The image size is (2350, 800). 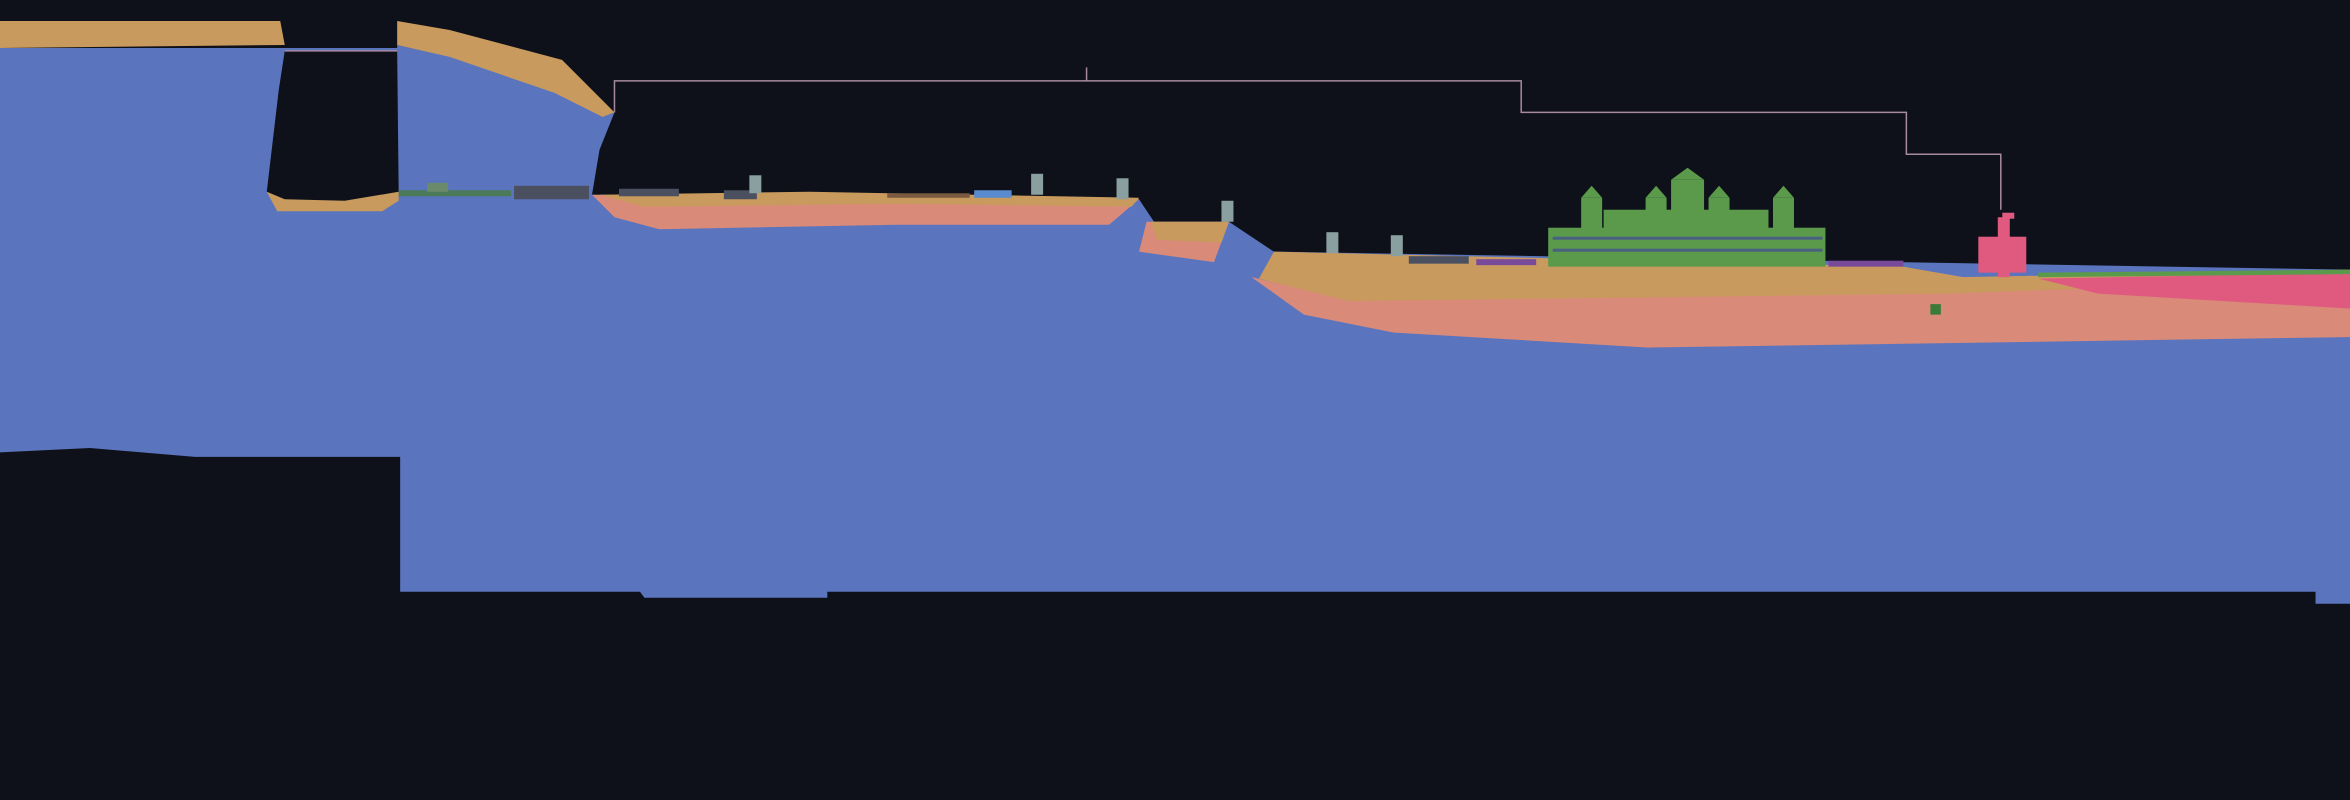 I want to click on sand-cliff, so click(x=506, y=68).